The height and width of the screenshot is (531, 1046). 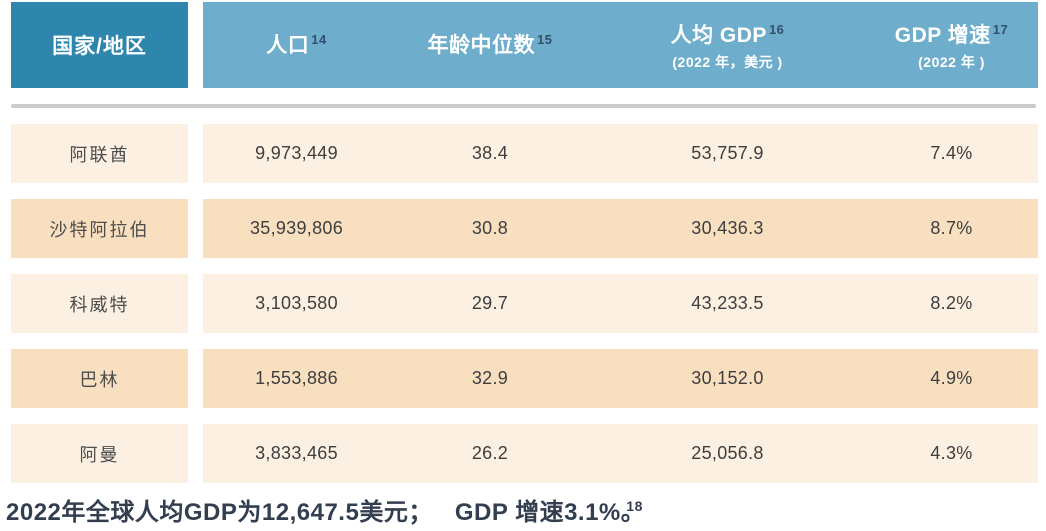 What do you see at coordinates (99, 45) in the screenshot?
I see `header-country-region: 国家/地区` at bounding box center [99, 45].